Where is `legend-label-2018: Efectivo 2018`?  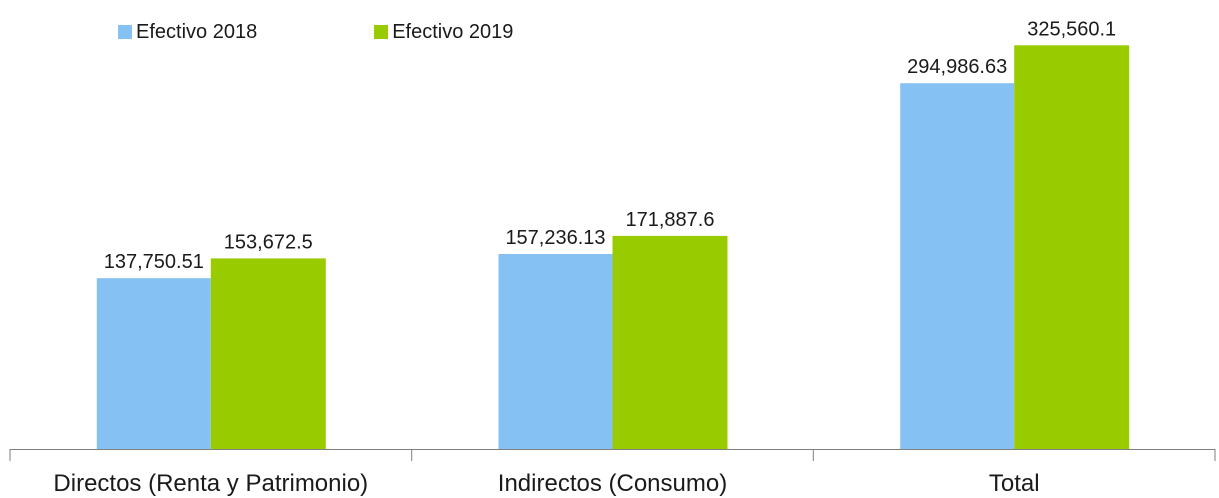
legend-label-2018: Efectivo 2018 is located at coordinates (197, 31).